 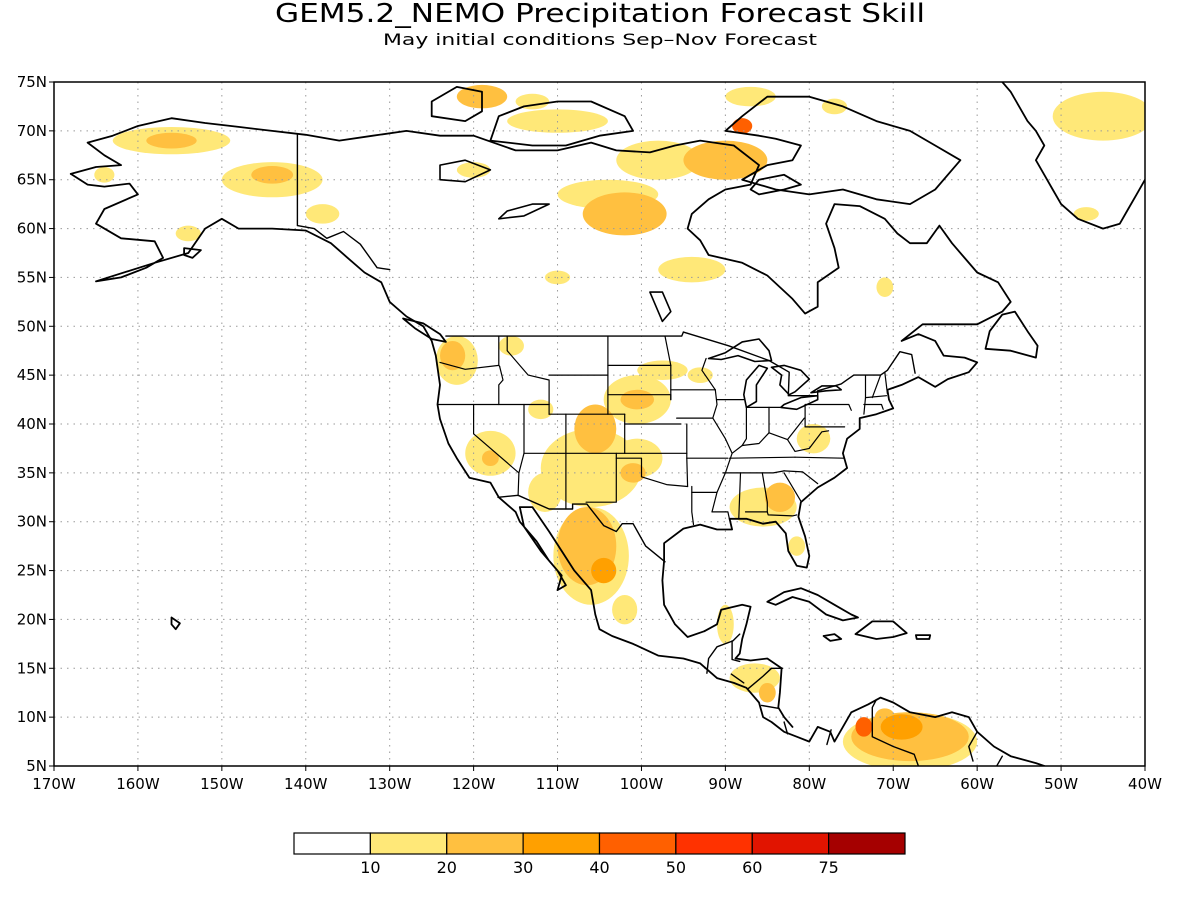 I want to click on lat-tick-label: 20N, so click(x=32, y=619).